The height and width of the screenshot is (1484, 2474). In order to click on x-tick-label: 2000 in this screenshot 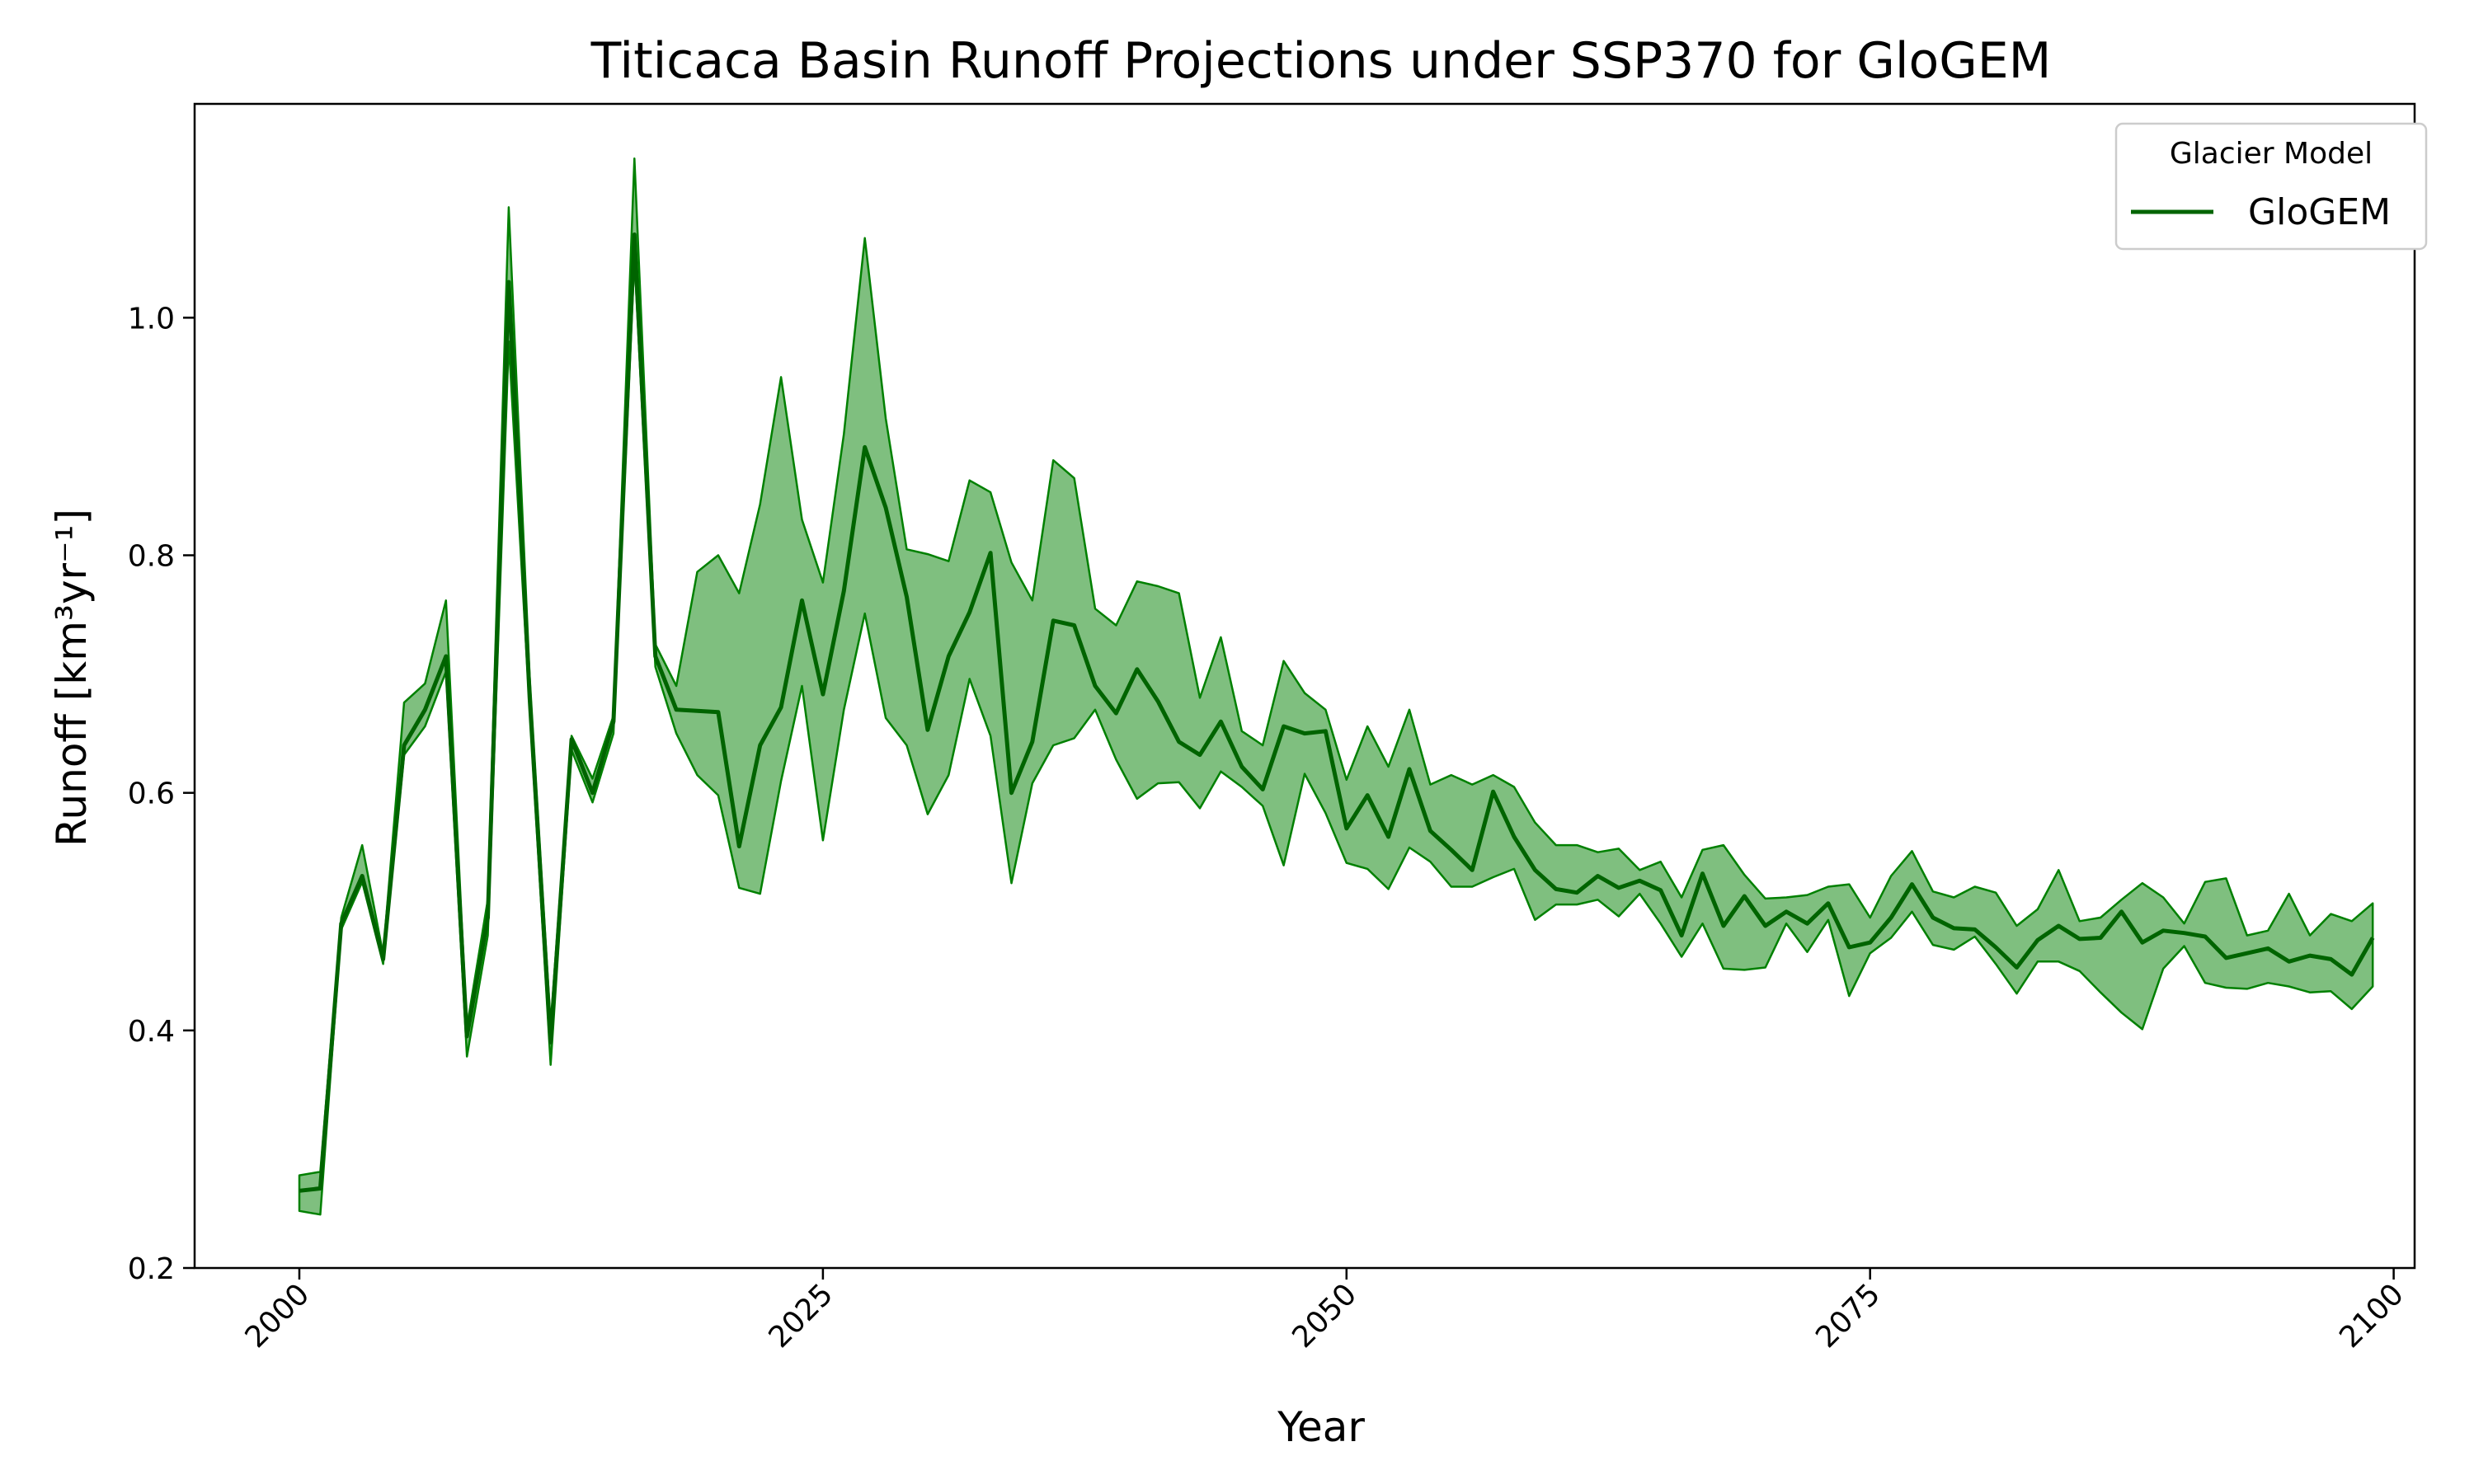, I will do `click(278, 1316)`.